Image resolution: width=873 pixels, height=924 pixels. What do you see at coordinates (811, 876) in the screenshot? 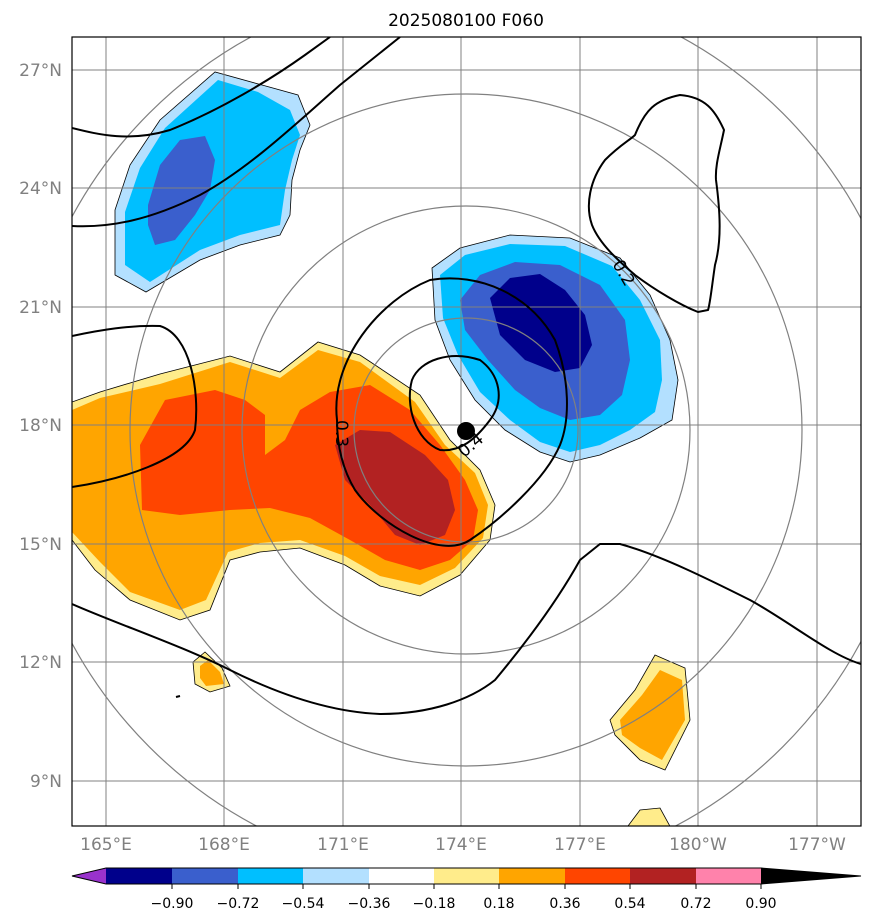
I see `colorbar-segment-over` at bounding box center [811, 876].